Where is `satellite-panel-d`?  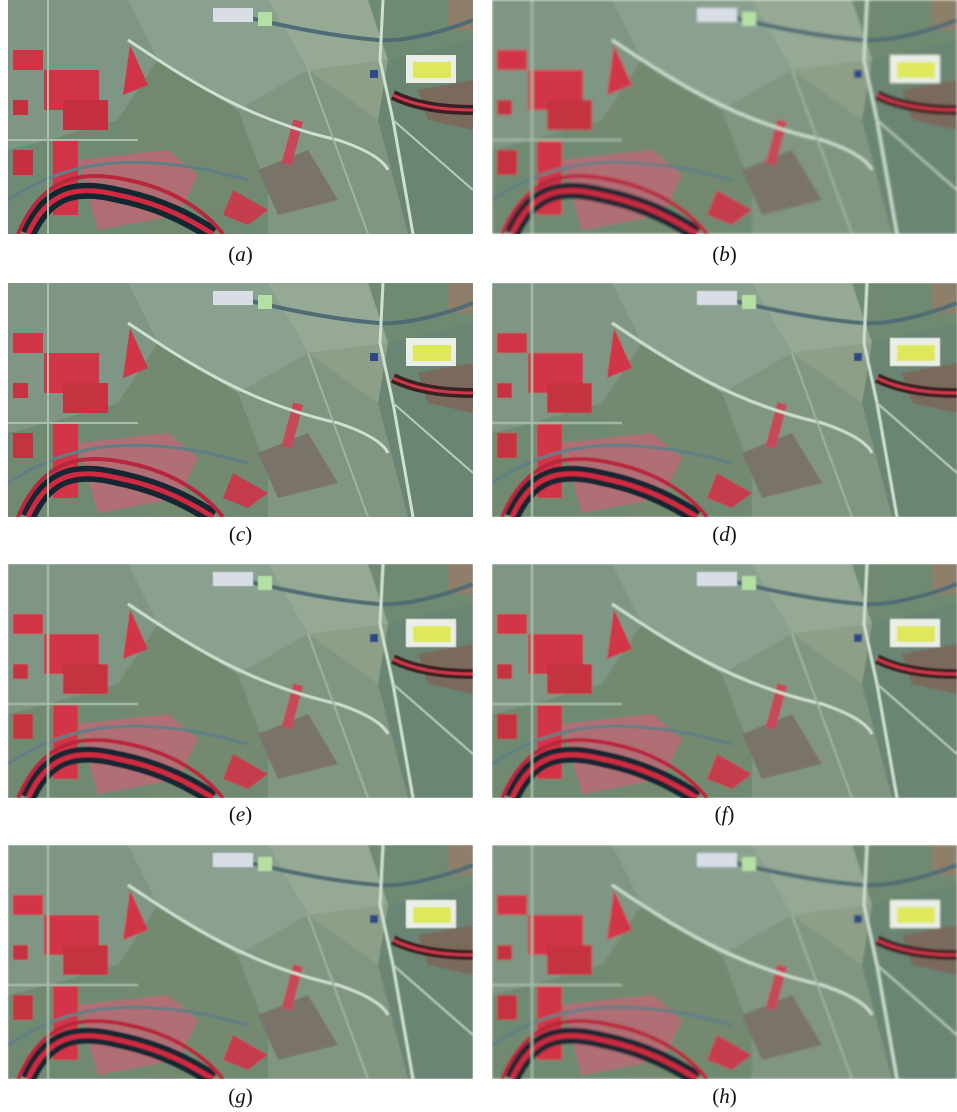 satellite-panel-d is located at coordinates (724, 400).